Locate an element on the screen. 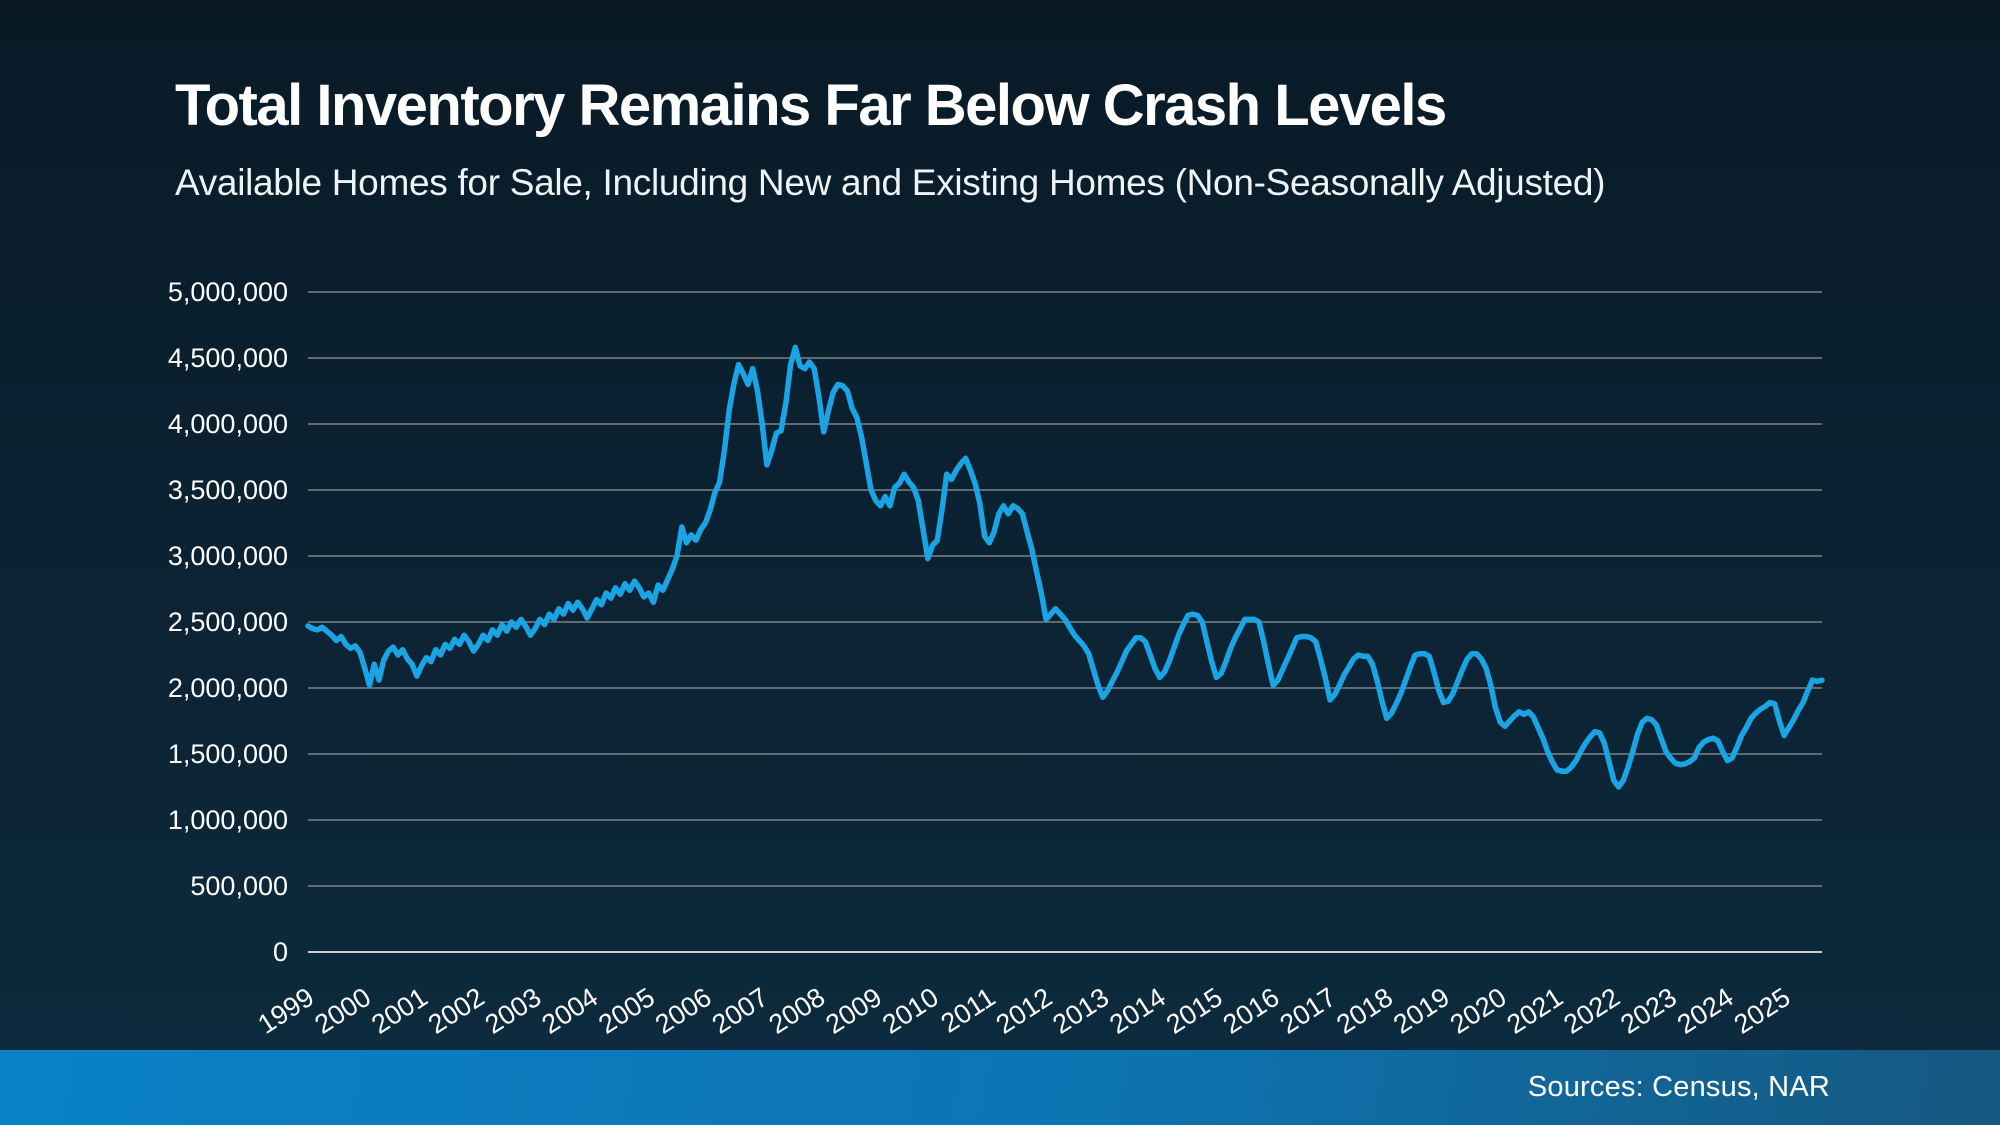 The width and height of the screenshot is (2000, 1125). x-axis-tick-label: 2002 is located at coordinates (456, 1011).